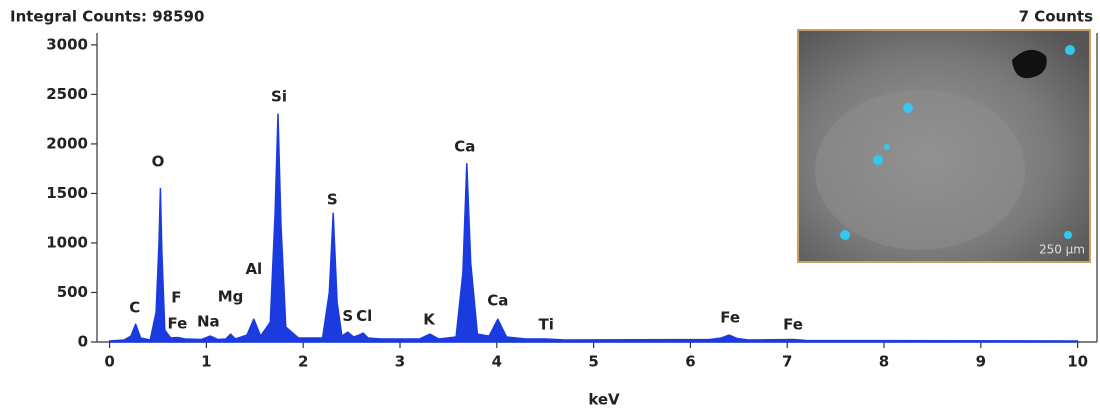 The image size is (1100, 414). I want to click on marker-dots, so click(957, 142).